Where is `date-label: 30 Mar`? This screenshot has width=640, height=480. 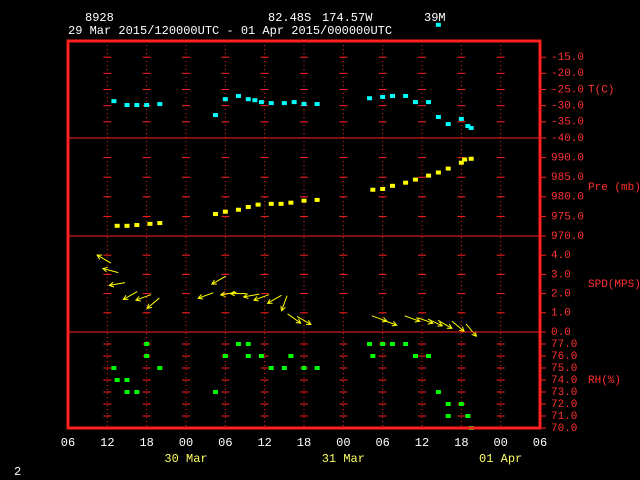 date-label: 30 Mar is located at coordinates (185, 459).